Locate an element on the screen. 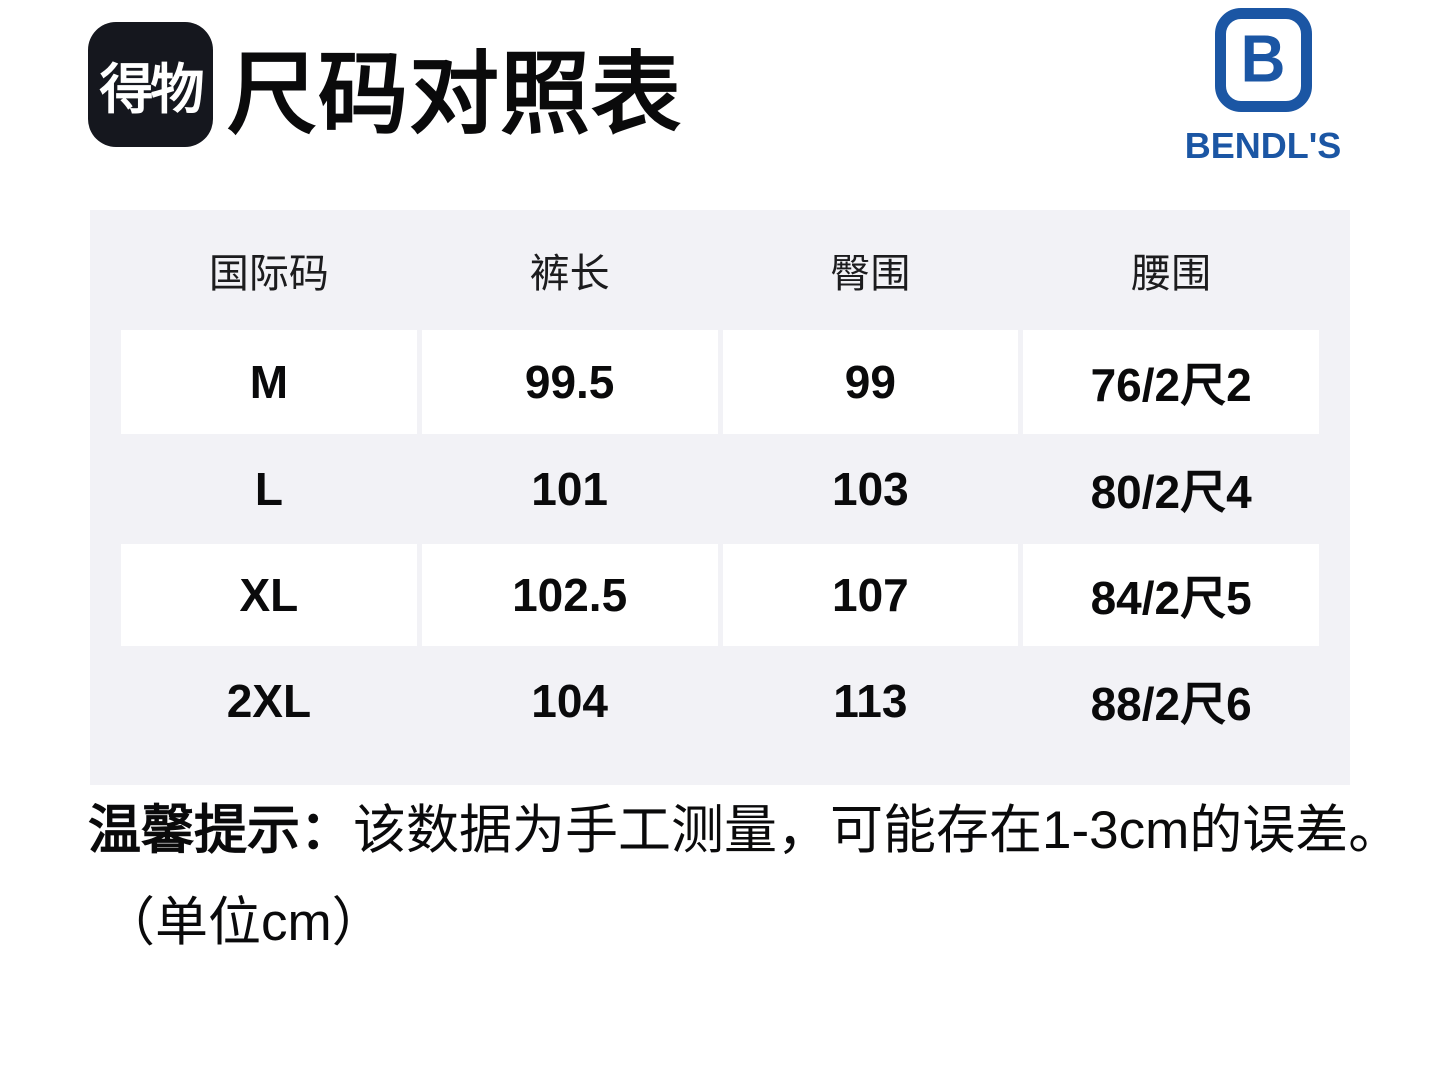 This screenshot has width=1440, height=1080. cell-size: L is located at coordinates (268, 489).